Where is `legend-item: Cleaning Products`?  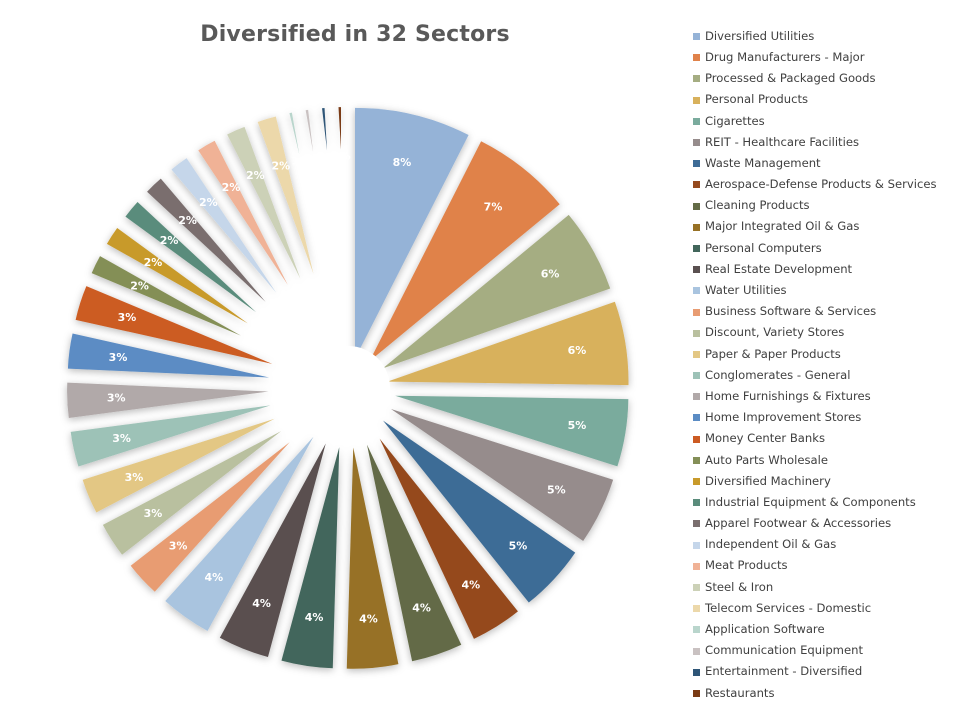
legend-item: Cleaning Products is located at coordinates (824, 206).